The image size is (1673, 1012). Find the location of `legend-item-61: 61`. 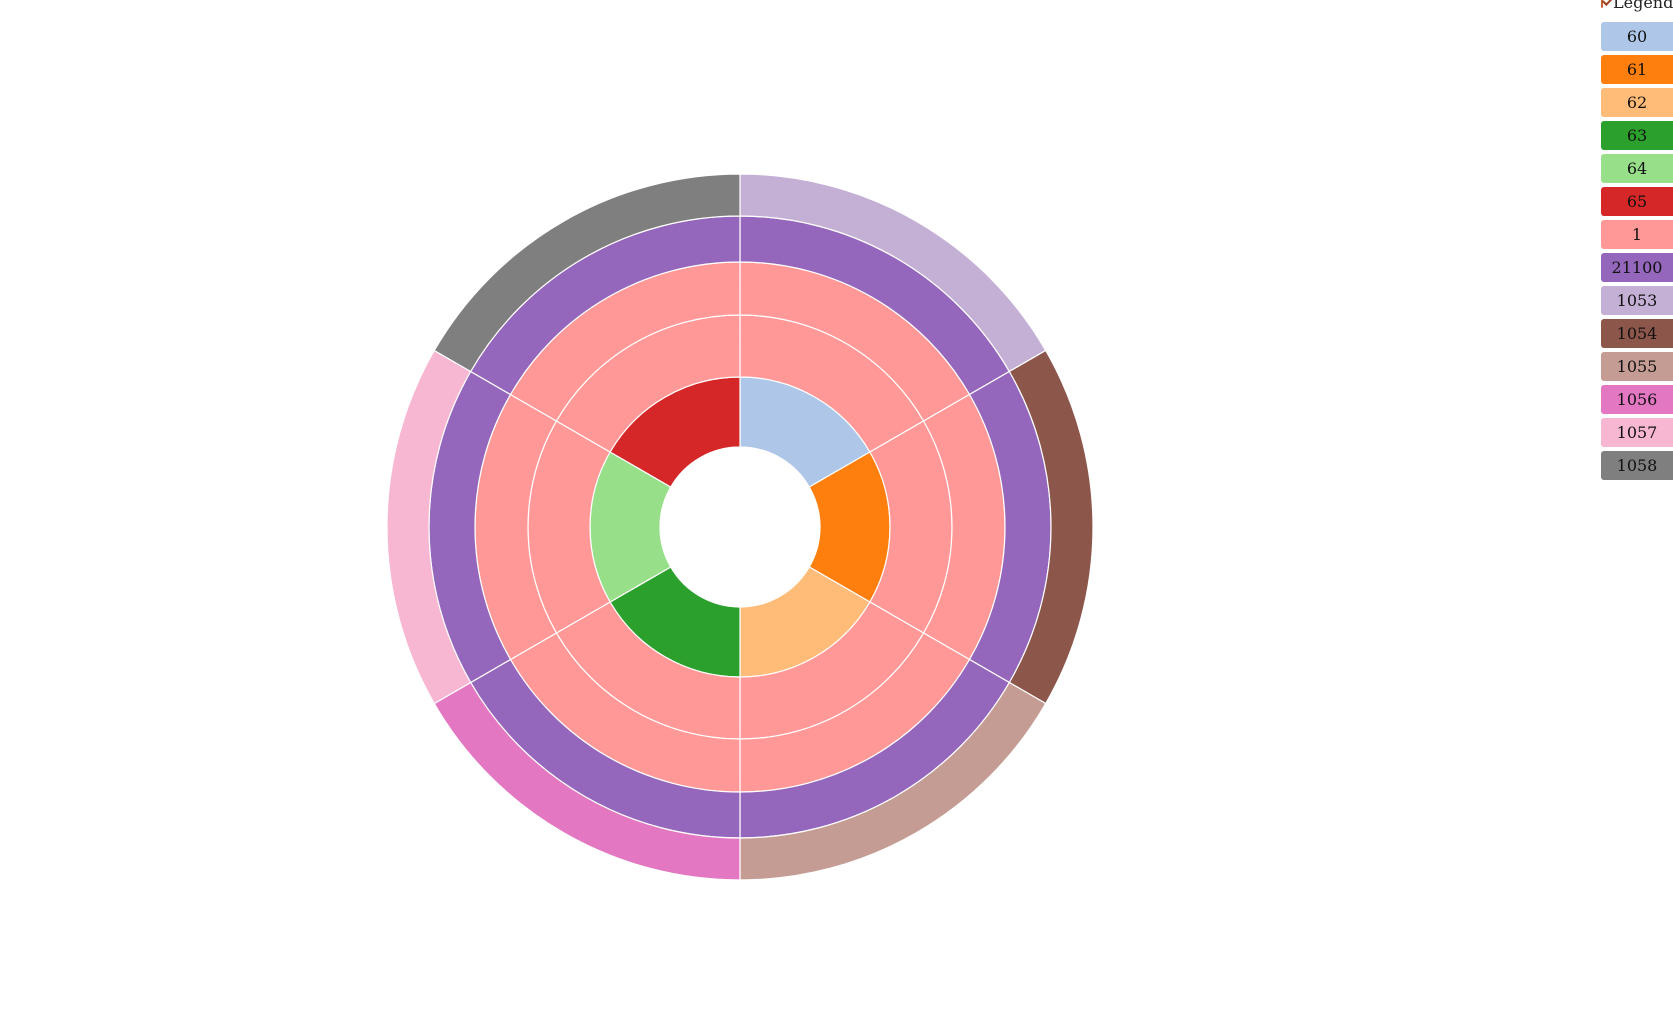

legend-item-61: 61 is located at coordinates (1637, 69).